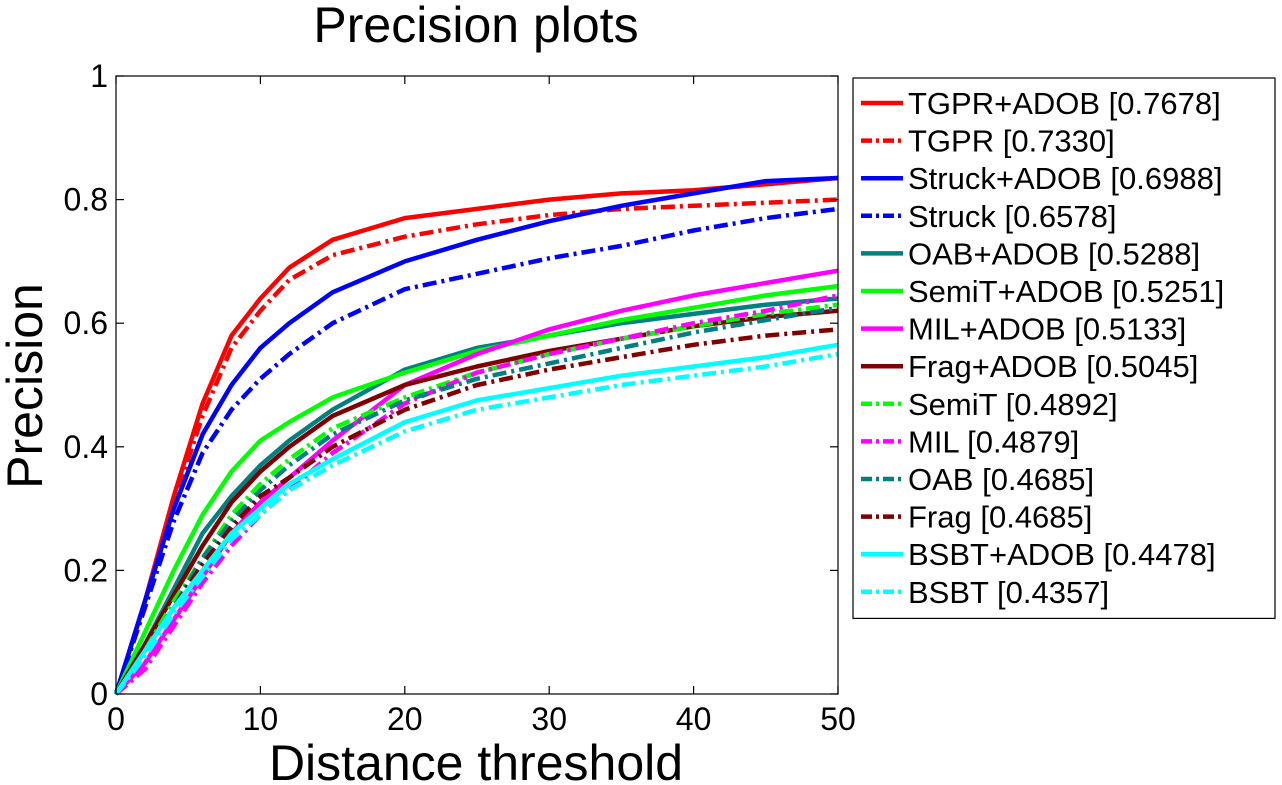 Image resolution: width=1282 pixels, height=785 pixels. What do you see at coordinates (86, 447) in the screenshot?
I see `y-tick-label: 0.4` at bounding box center [86, 447].